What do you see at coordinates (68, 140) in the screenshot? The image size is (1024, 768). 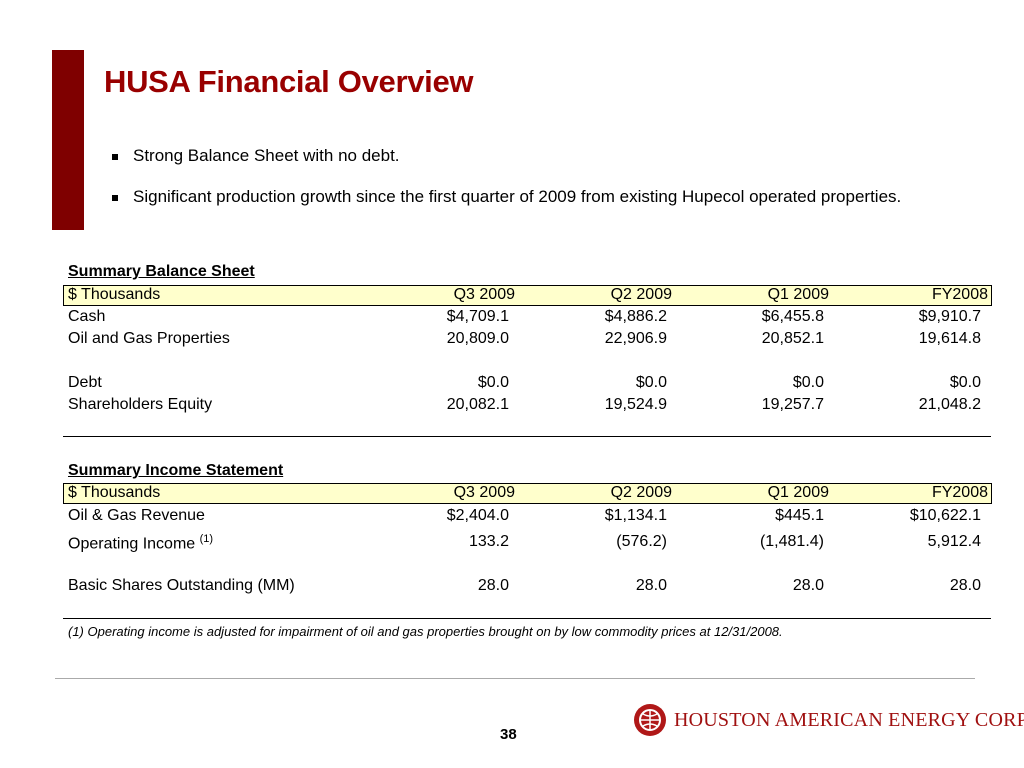 I see `accent-bar` at bounding box center [68, 140].